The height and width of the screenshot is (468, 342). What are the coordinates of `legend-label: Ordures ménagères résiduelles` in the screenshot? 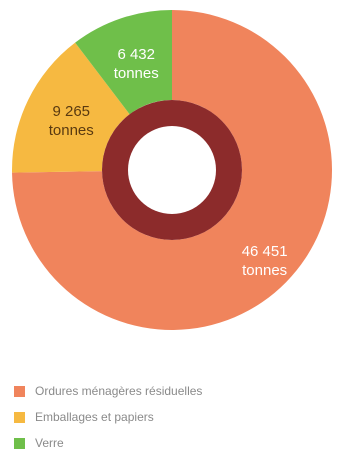 It's located at (119, 391).